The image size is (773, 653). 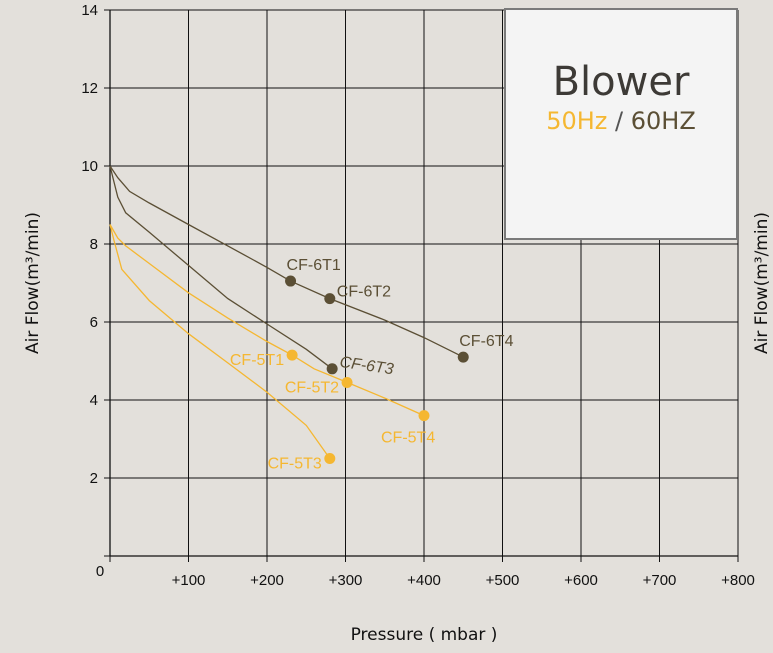 I want to click on x-tick-label-1: +100, so click(x=189, y=580).